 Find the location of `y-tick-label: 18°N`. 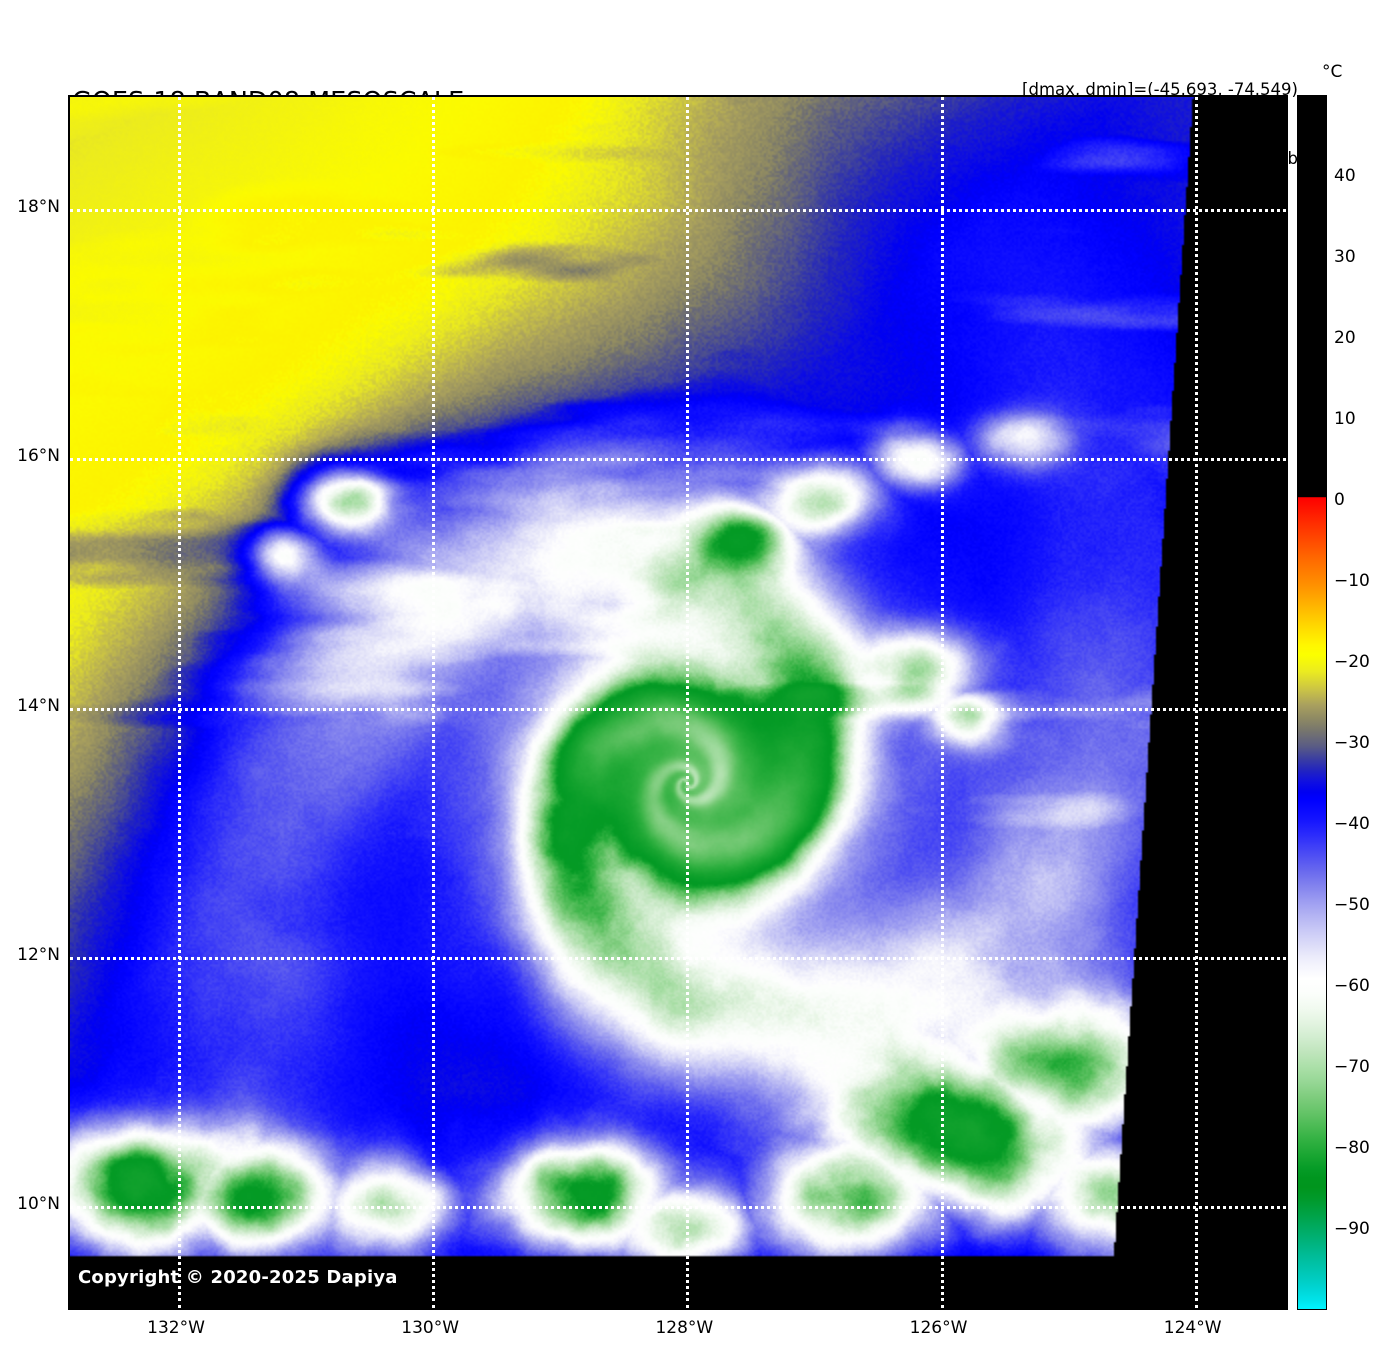

y-tick-label: 18°N is located at coordinates (38, 207).